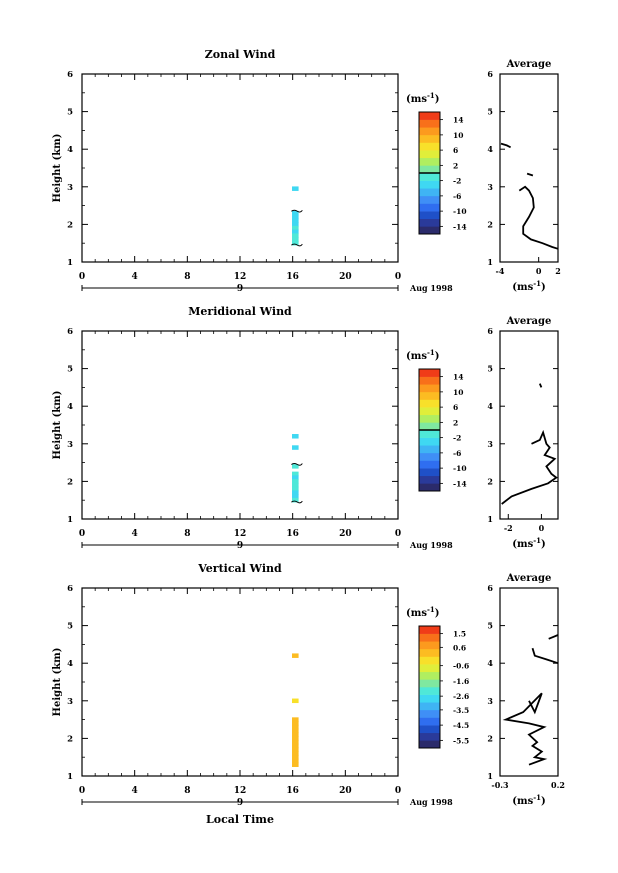 The height and width of the screenshot is (873, 618). I want to click on colorbar-tick-label: -4.5, so click(461, 725).